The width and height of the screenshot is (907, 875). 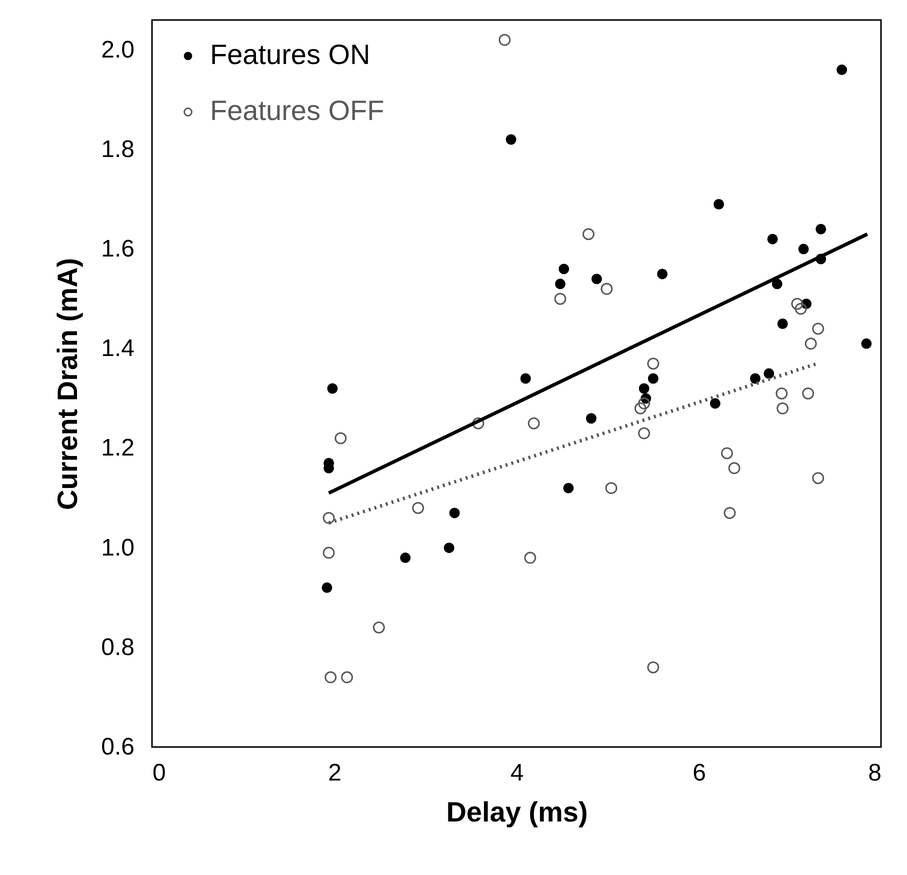 I want to click on y-tick-label: 0.8, so click(x=117, y=647).